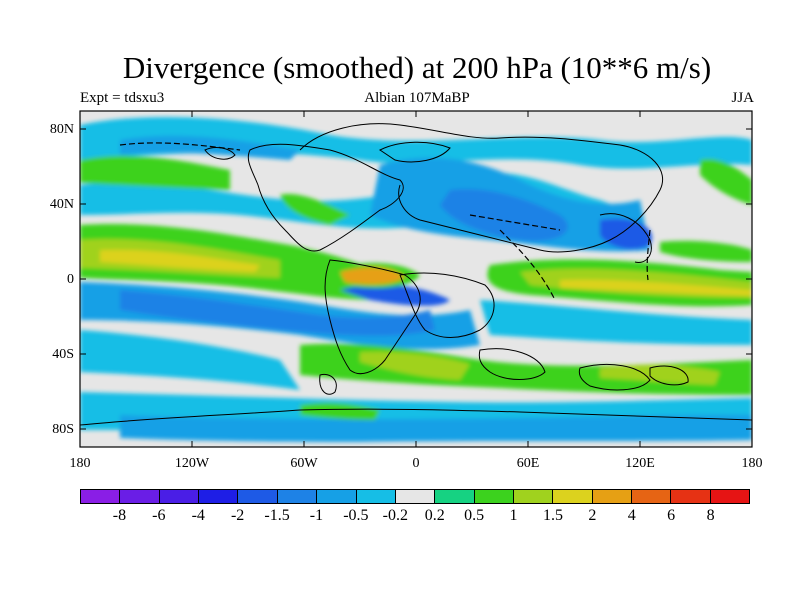  Describe the element at coordinates (63, 429) in the screenshot. I see `lat-label: 80S` at that location.